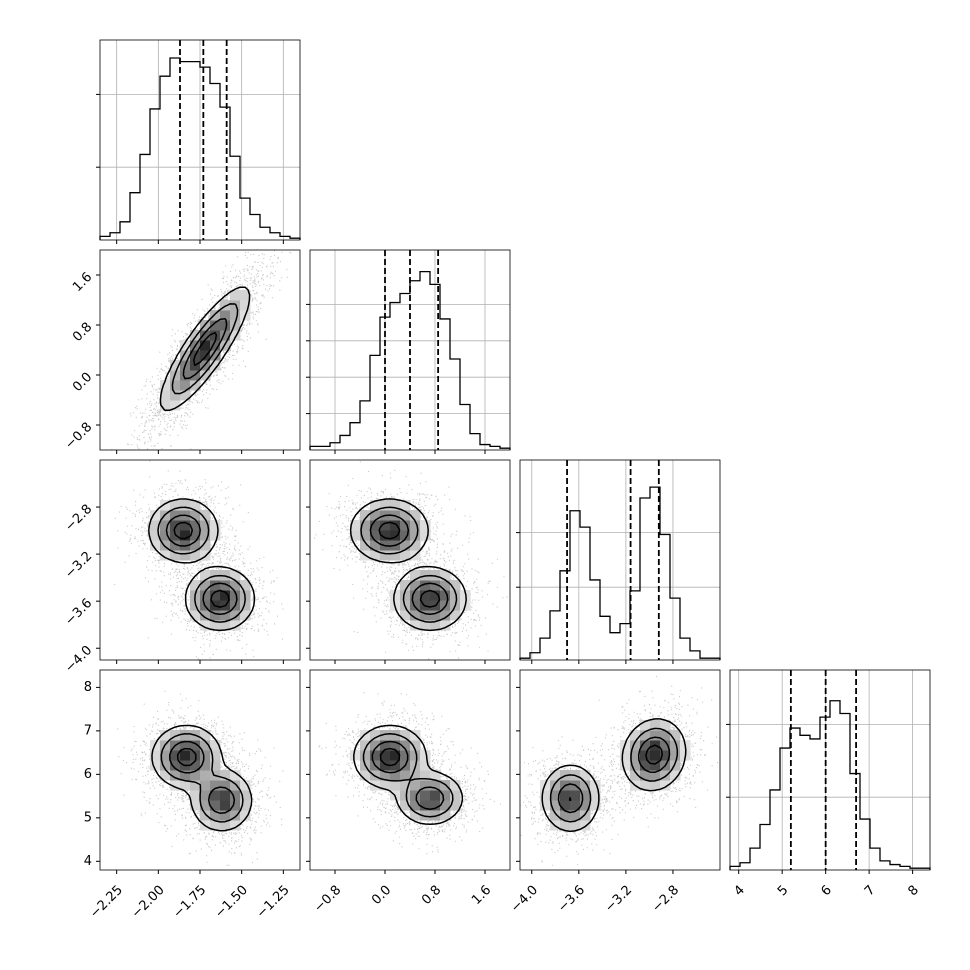  Describe the element at coordinates (88, 730) in the screenshot. I see `y-tick-label: 7` at that location.